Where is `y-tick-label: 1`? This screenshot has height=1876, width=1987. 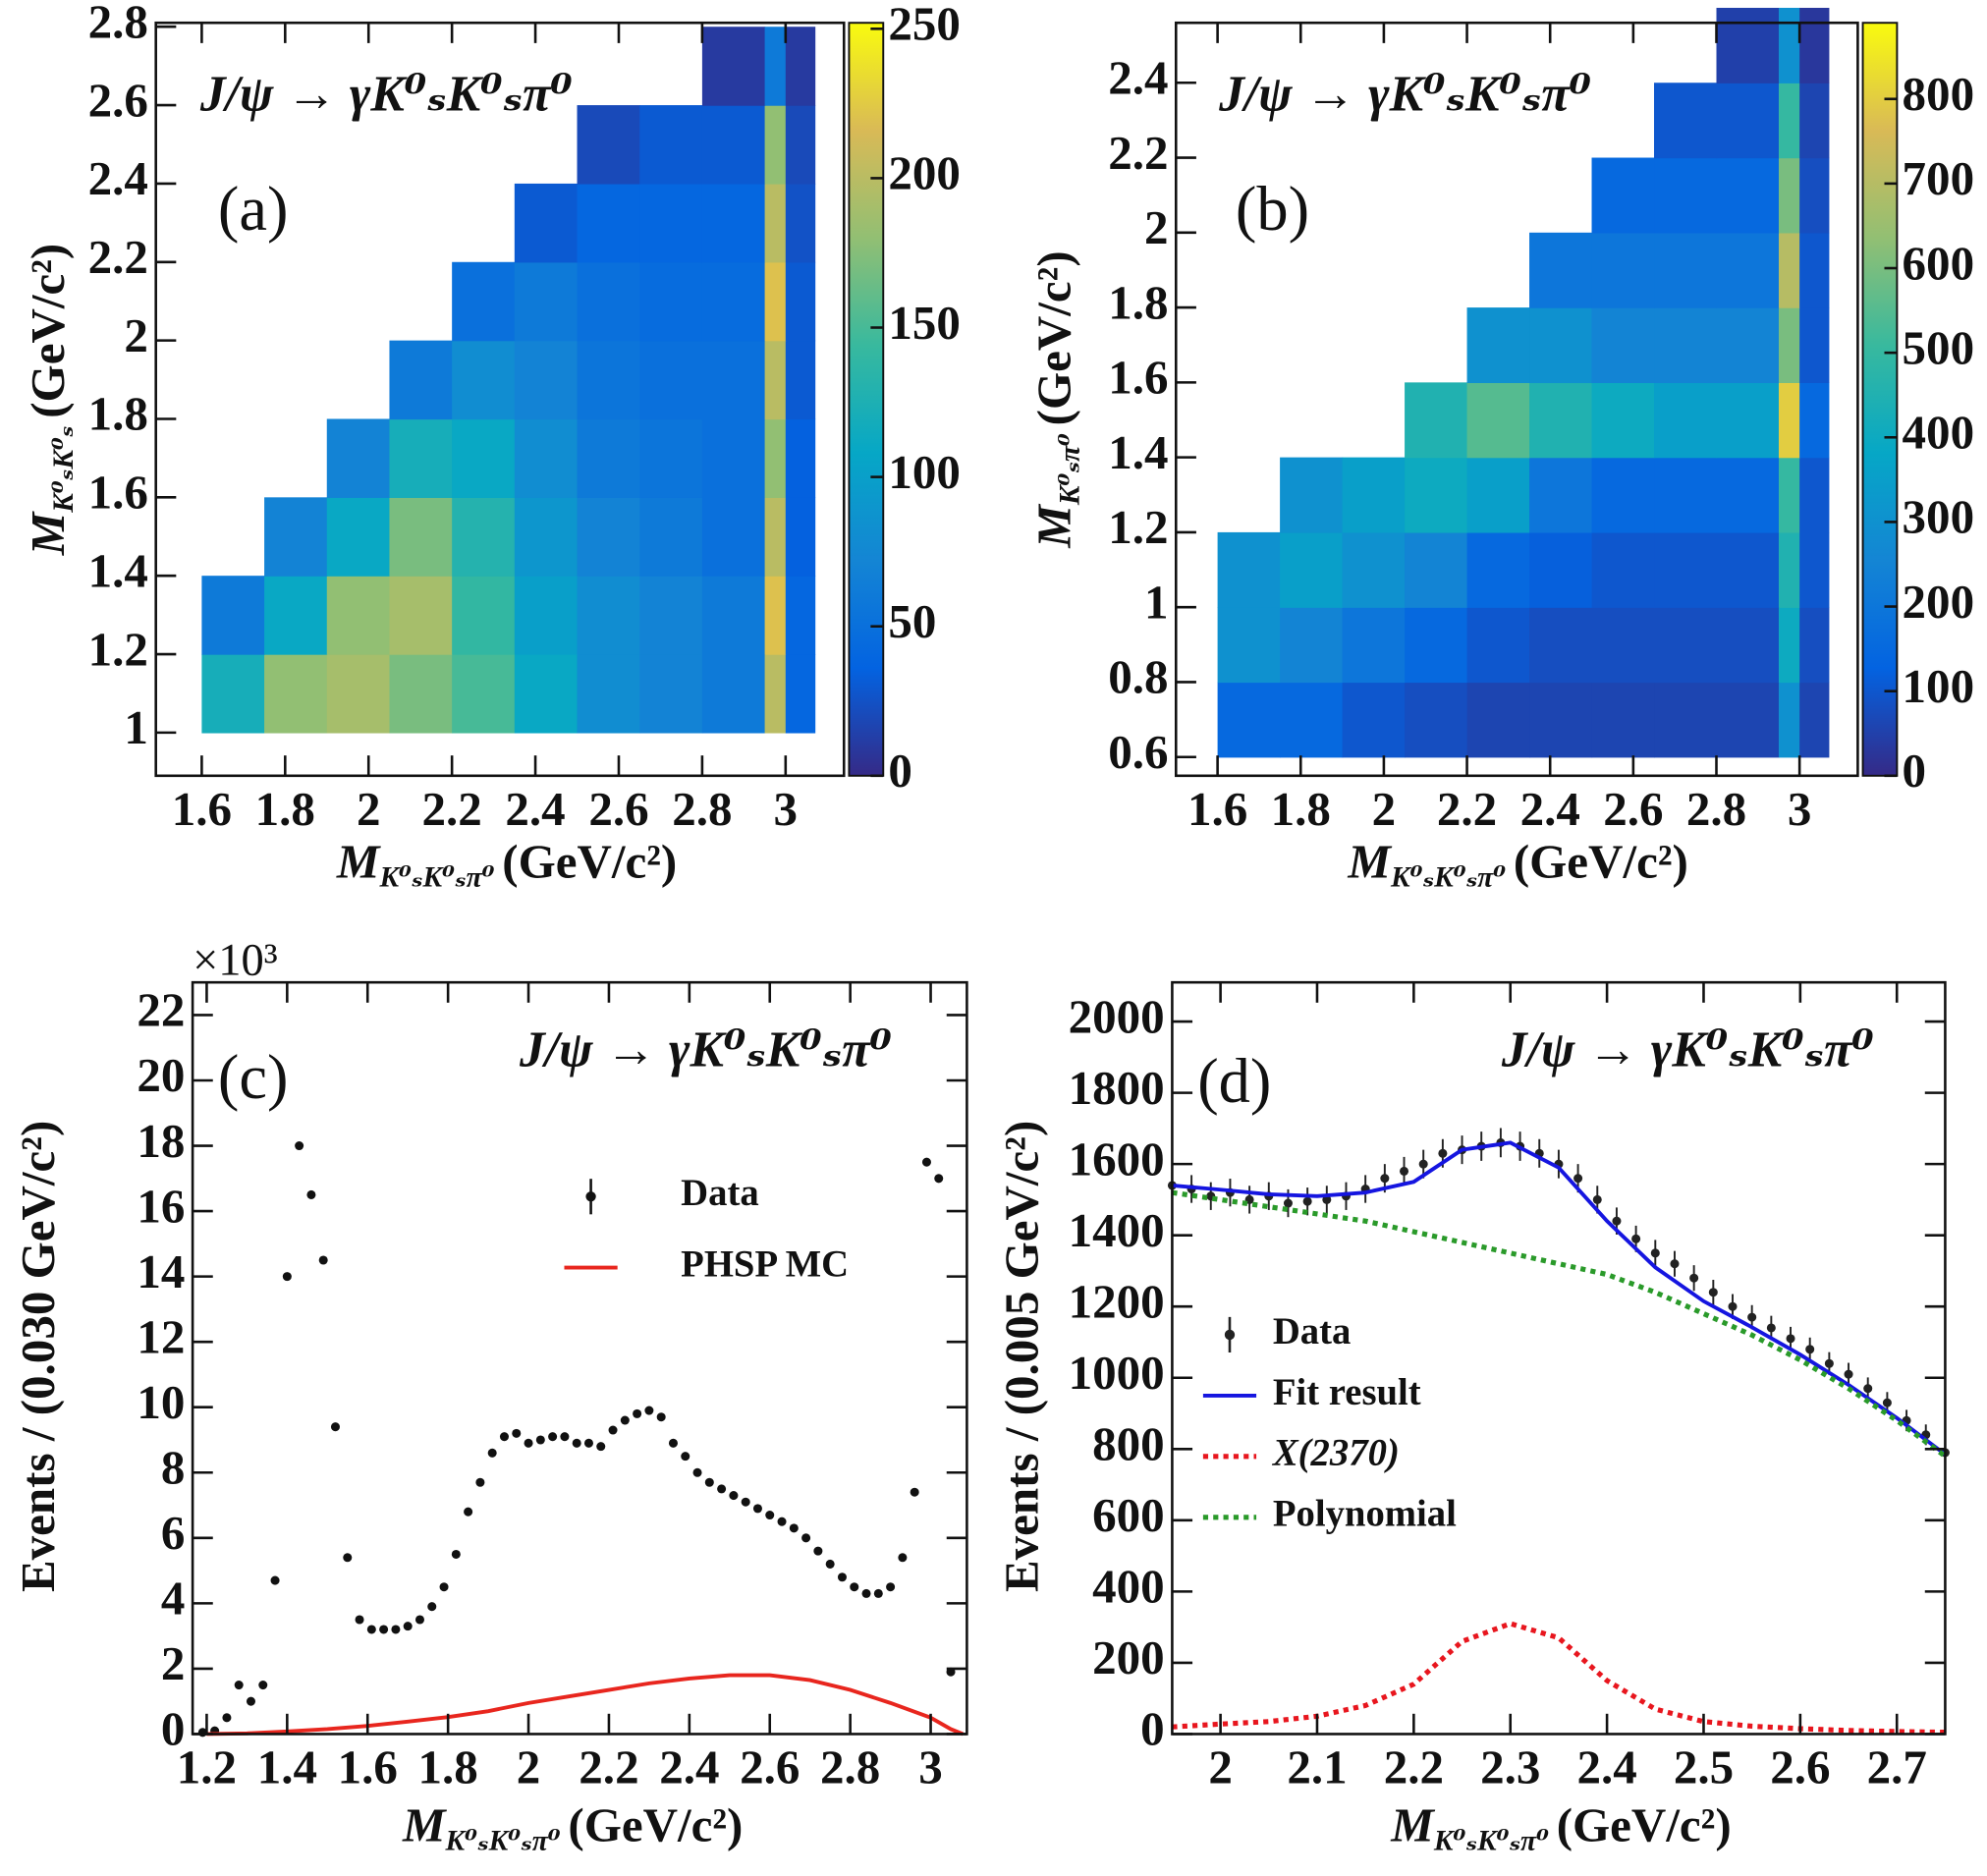
y-tick-label: 1 is located at coordinates (136, 727).